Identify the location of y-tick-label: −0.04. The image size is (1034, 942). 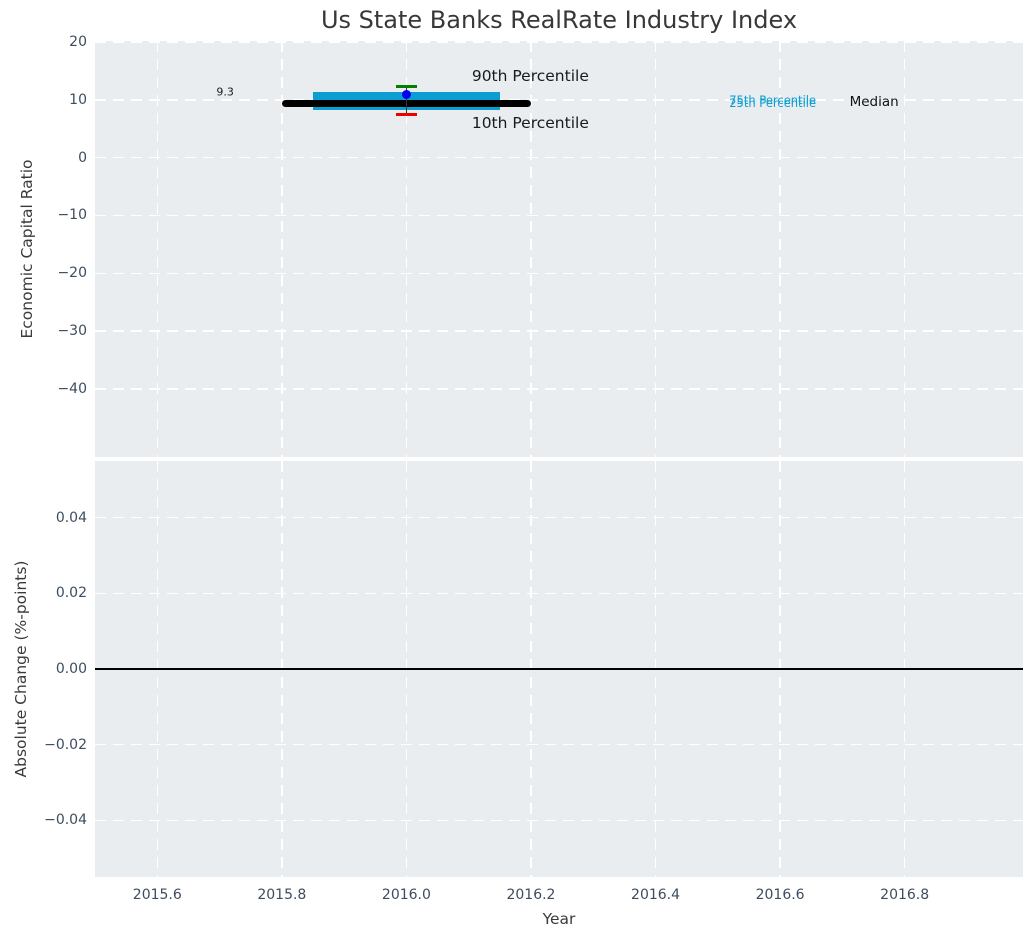
(65, 820).